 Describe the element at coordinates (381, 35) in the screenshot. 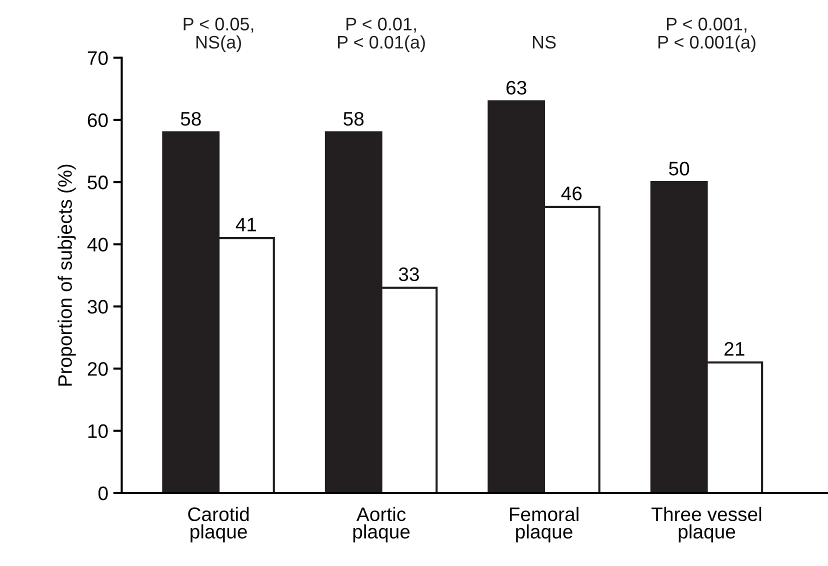

I see `text: P < 0.01, P < 0.01(a)` at that location.